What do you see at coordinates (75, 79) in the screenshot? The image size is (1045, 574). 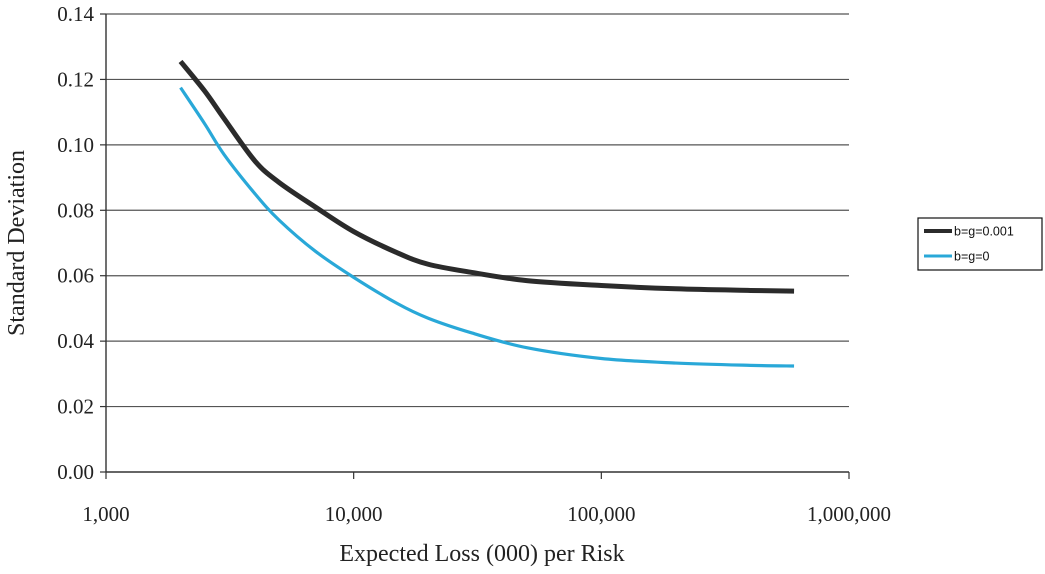 I see `y-tick-label: 0.12` at bounding box center [75, 79].